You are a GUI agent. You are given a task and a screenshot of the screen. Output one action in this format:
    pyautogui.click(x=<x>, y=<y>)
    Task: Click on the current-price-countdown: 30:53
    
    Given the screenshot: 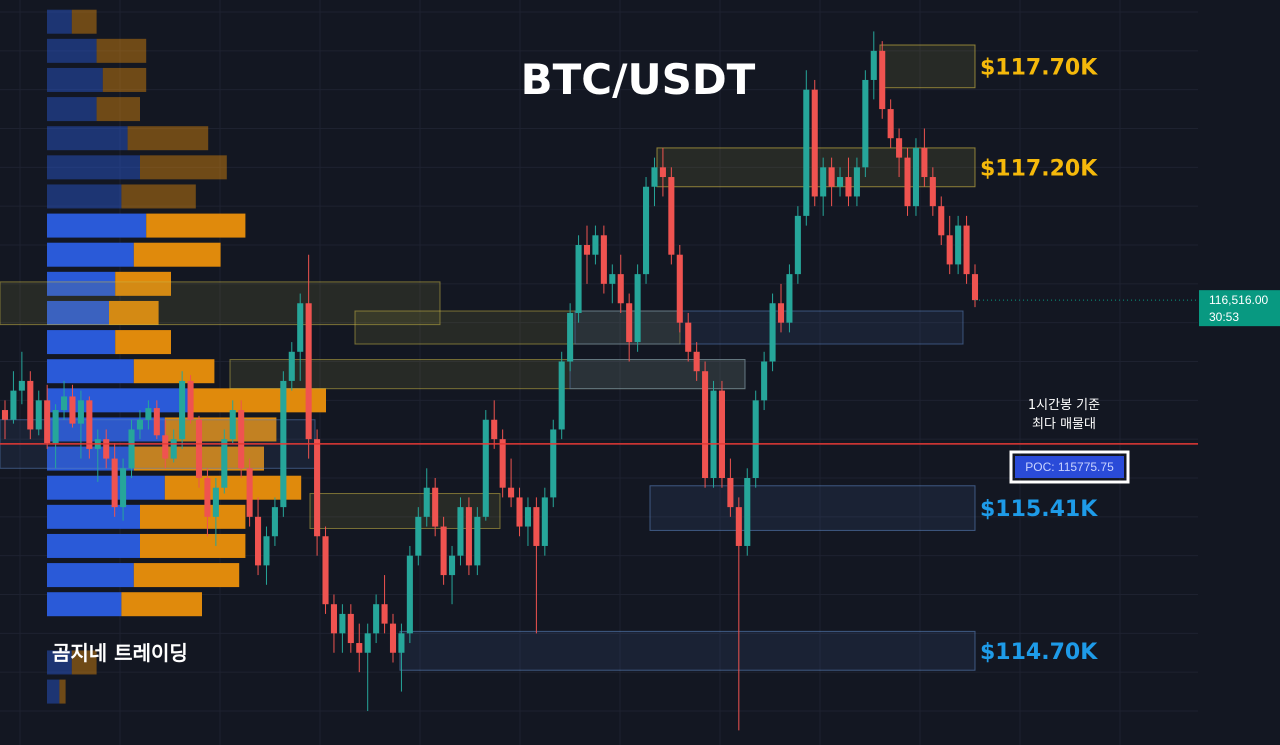 What is the action you would take?
    pyautogui.click(x=1224, y=317)
    